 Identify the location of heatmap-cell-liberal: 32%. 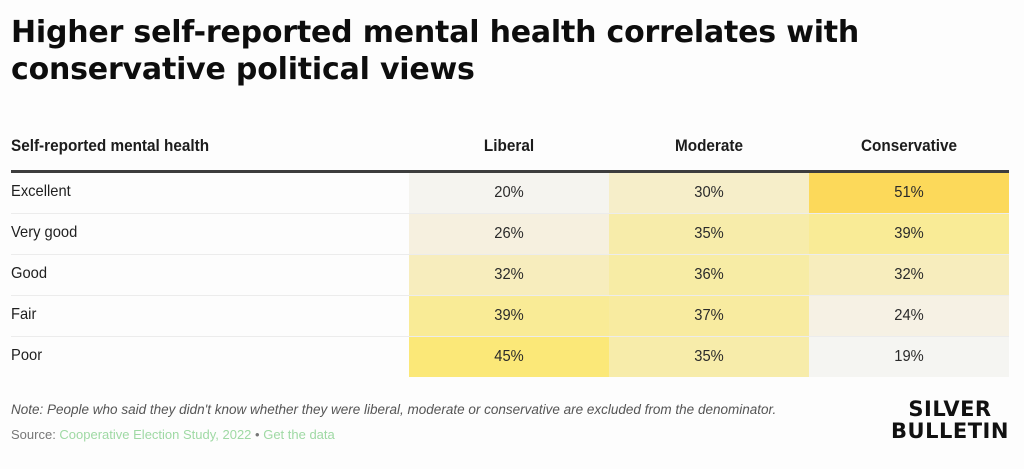
(509, 275).